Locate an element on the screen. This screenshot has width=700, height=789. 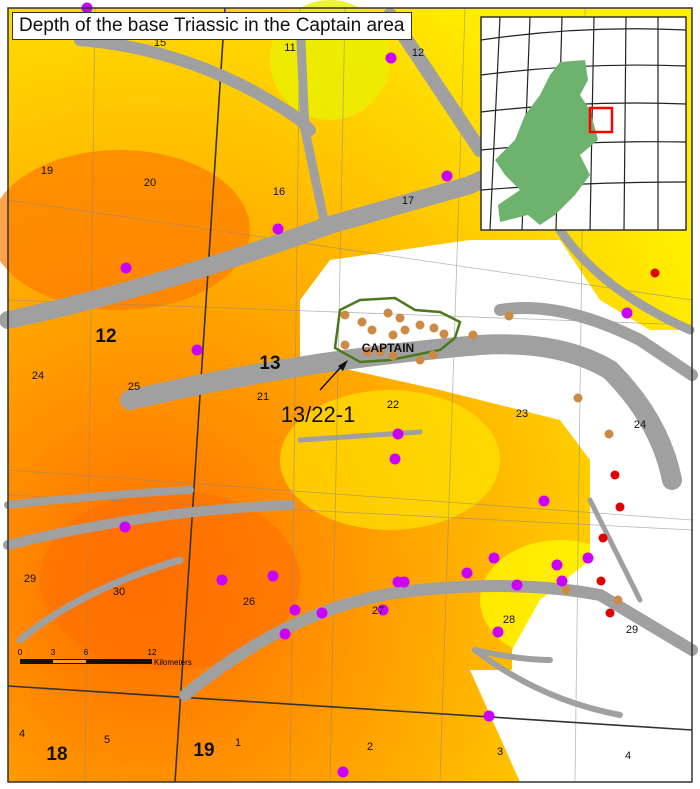
deep-zone is located at coordinates (170, 580).